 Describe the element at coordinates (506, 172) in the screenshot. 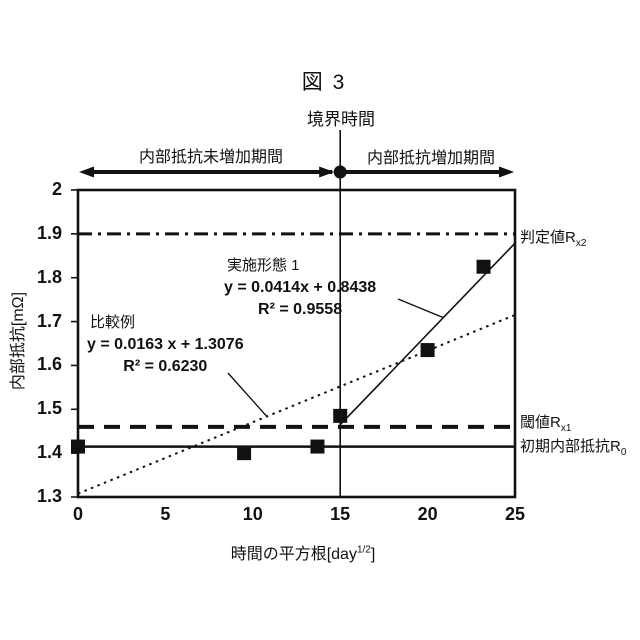

I see `period-arrow-right-head` at that location.